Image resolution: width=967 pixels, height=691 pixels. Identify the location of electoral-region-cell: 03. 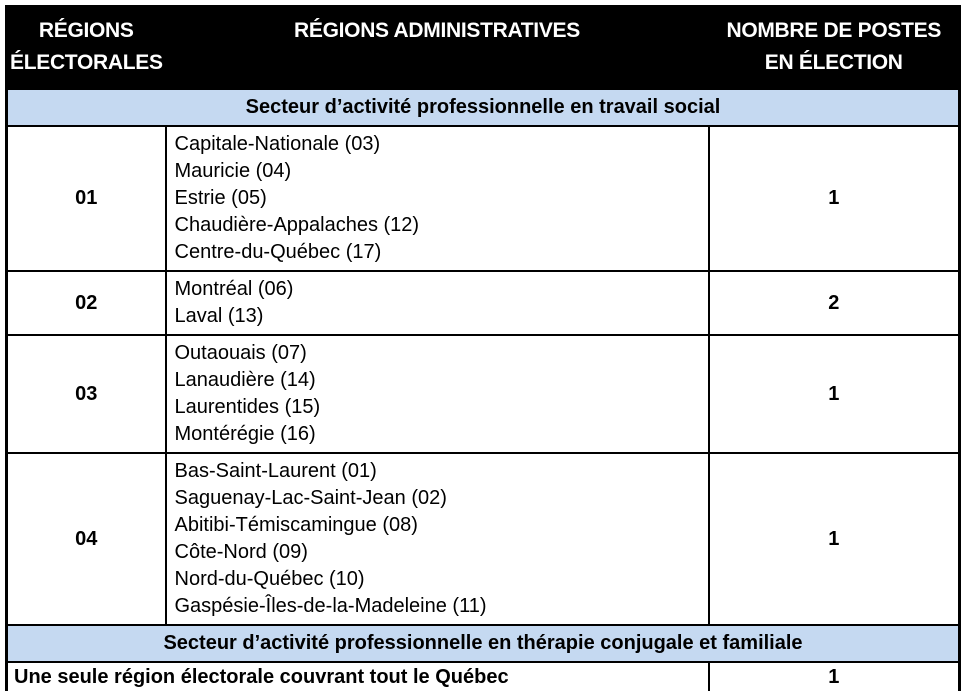
(86, 394).